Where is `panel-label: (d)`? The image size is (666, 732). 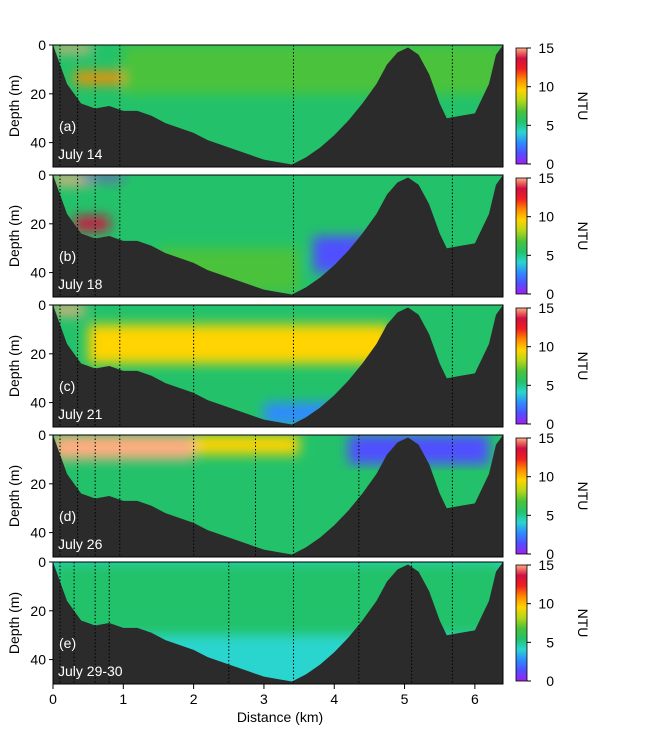 panel-label: (d) is located at coordinates (67, 516).